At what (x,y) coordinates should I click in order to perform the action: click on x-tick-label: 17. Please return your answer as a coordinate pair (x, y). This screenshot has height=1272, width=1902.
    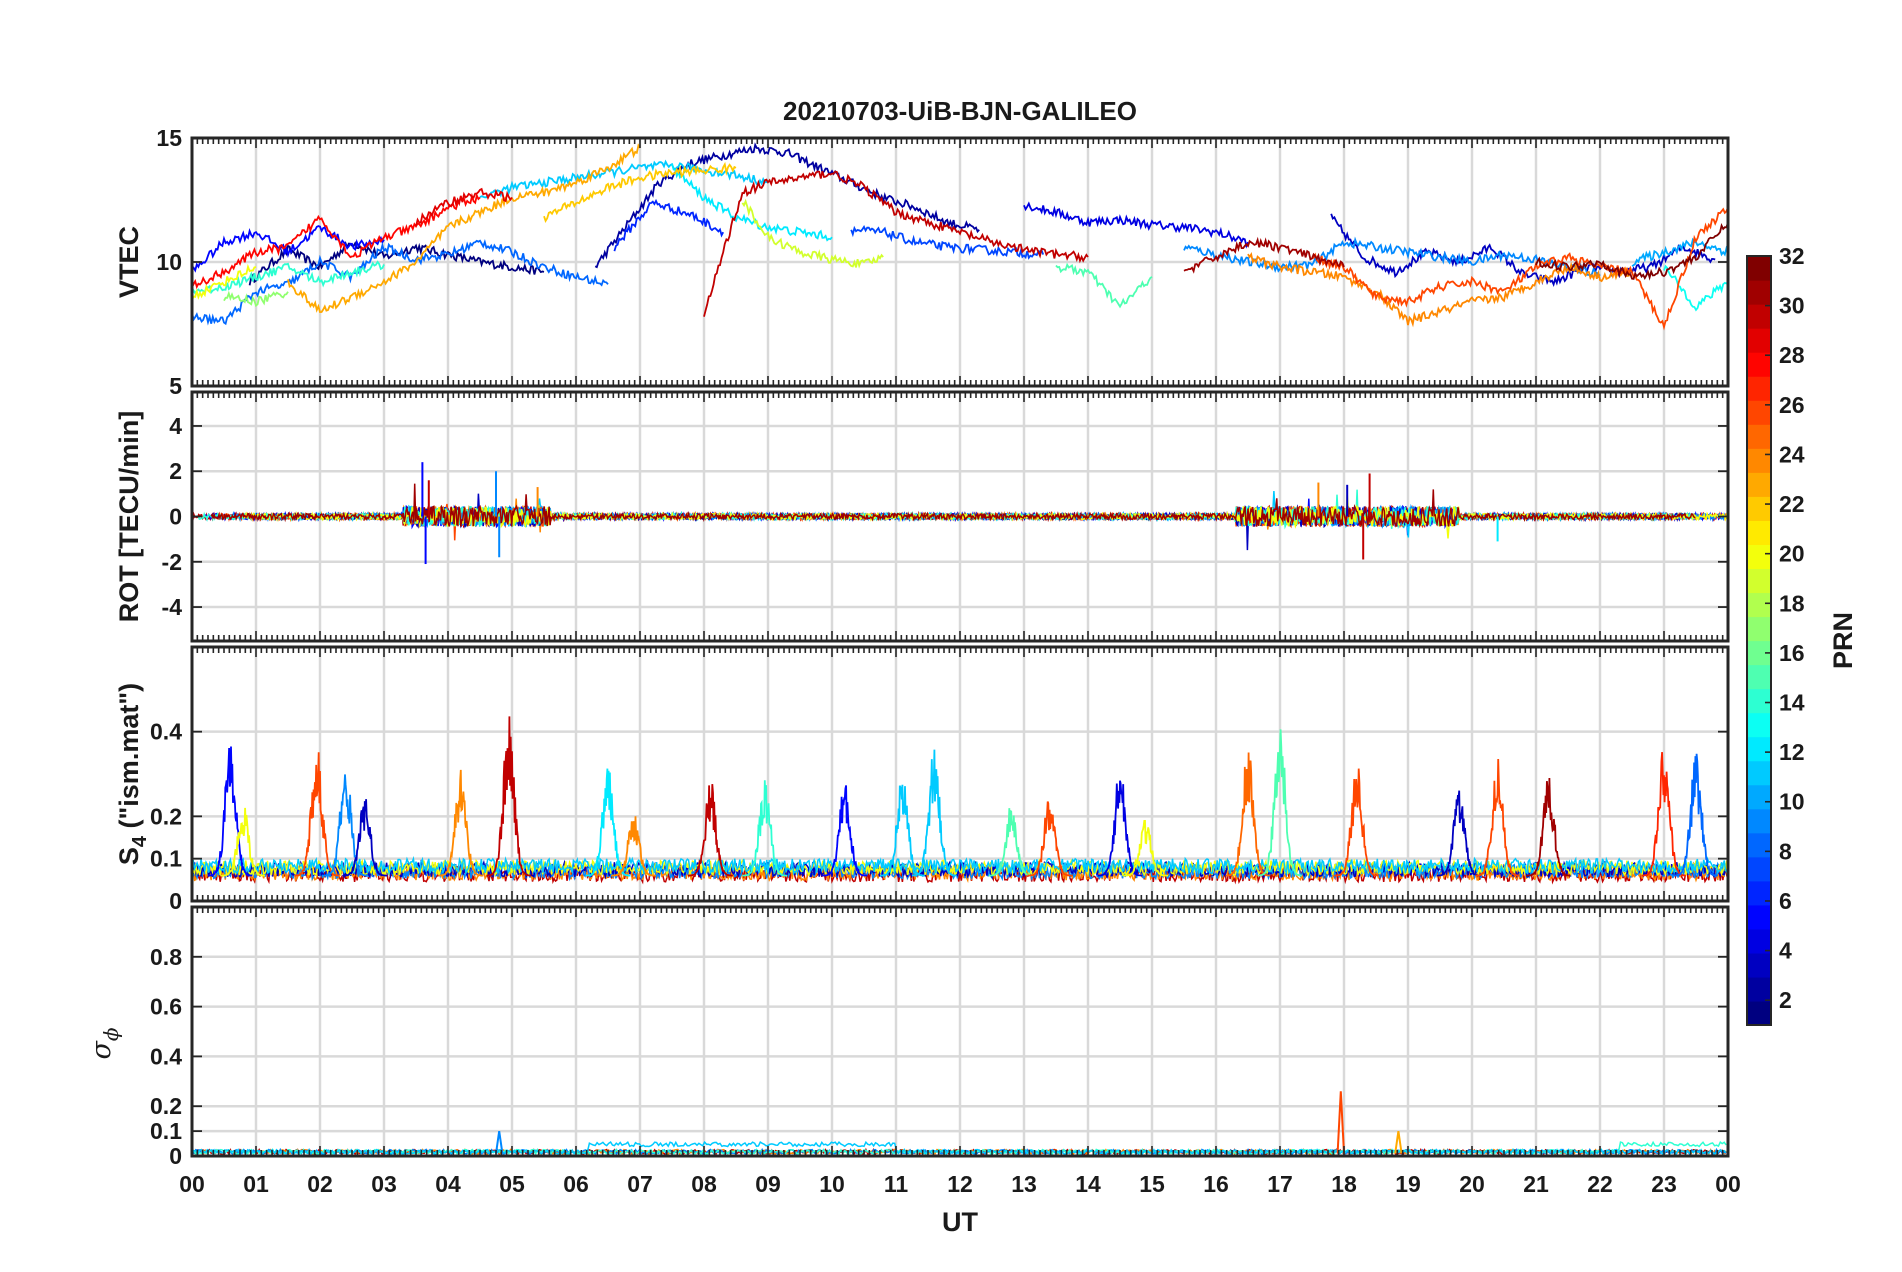
    Looking at the image, I should click on (1280, 1184).